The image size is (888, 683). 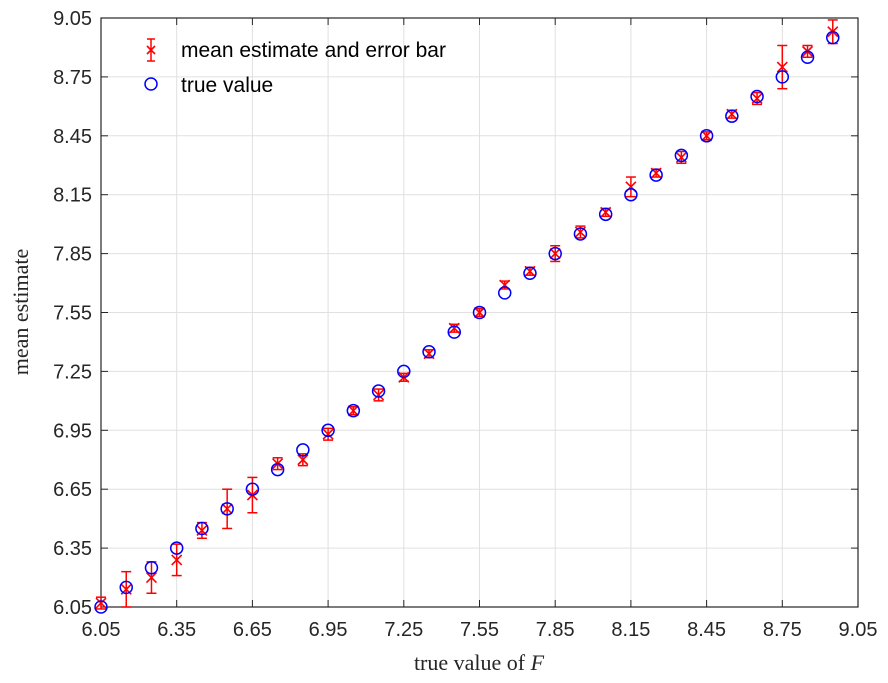 What do you see at coordinates (72, 78) in the screenshot?
I see `y-tick-label: 8.75` at bounding box center [72, 78].